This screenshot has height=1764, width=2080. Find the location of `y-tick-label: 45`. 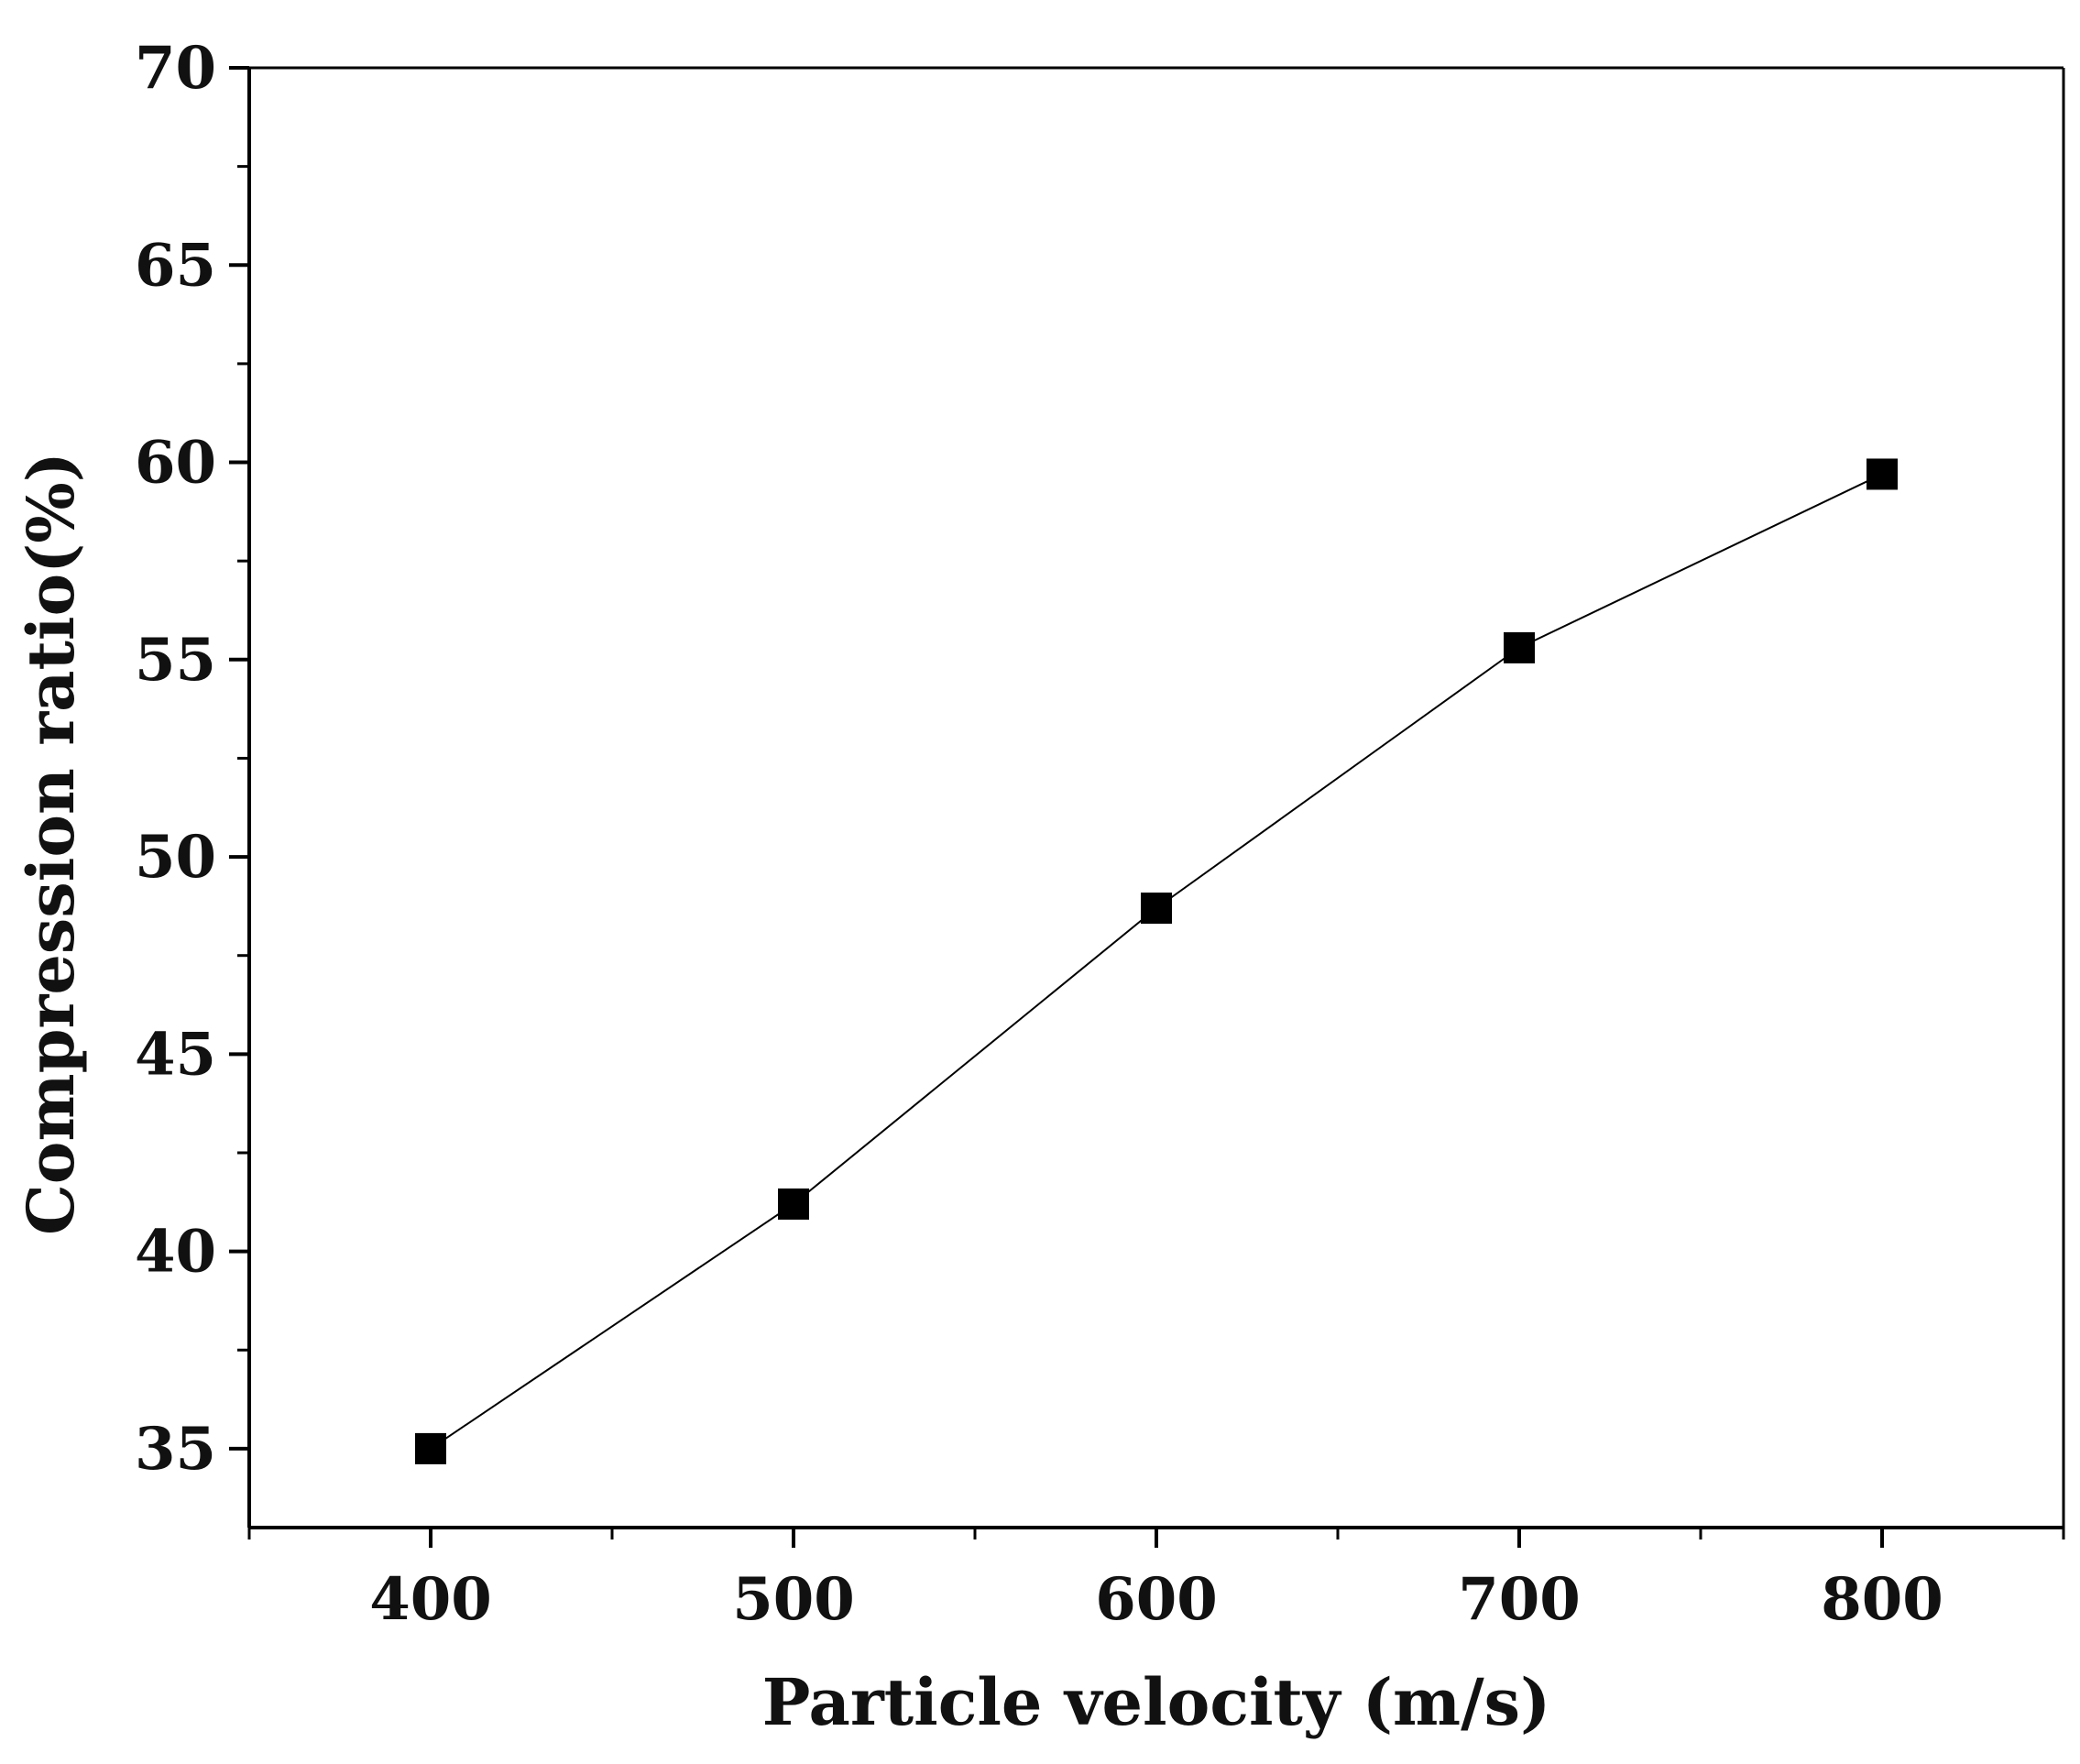

y-tick-label: 45 is located at coordinates (175, 1054).